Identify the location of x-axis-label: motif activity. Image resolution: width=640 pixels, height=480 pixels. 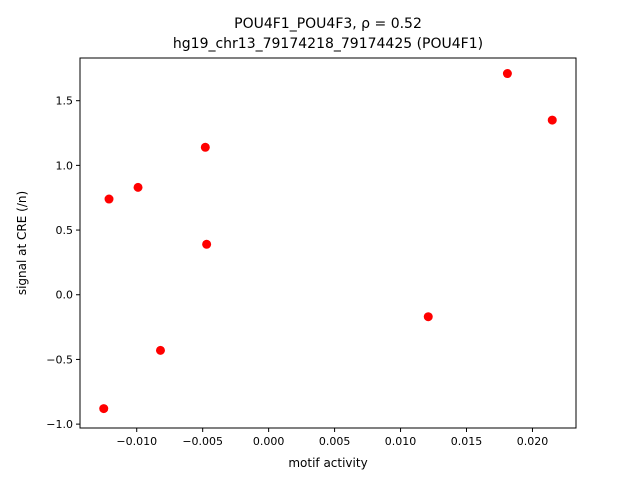
(327, 463).